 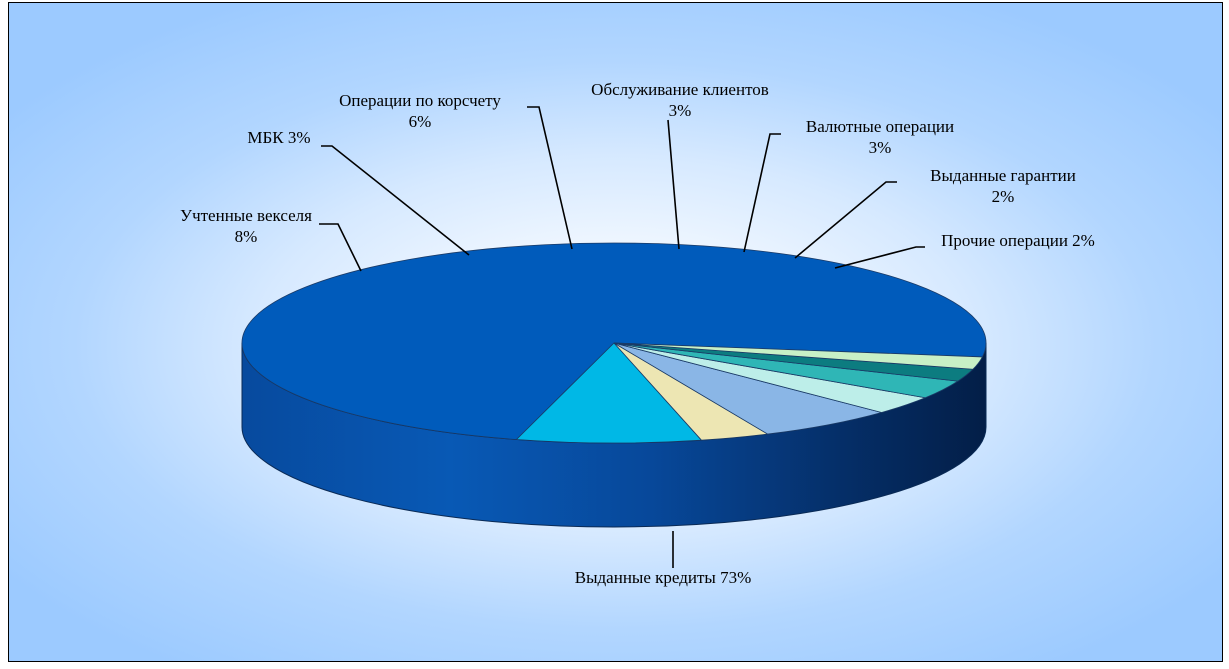 What do you see at coordinates (880, 137) in the screenshot?
I see `slice-label-5: Валютные операции 3%` at bounding box center [880, 137].